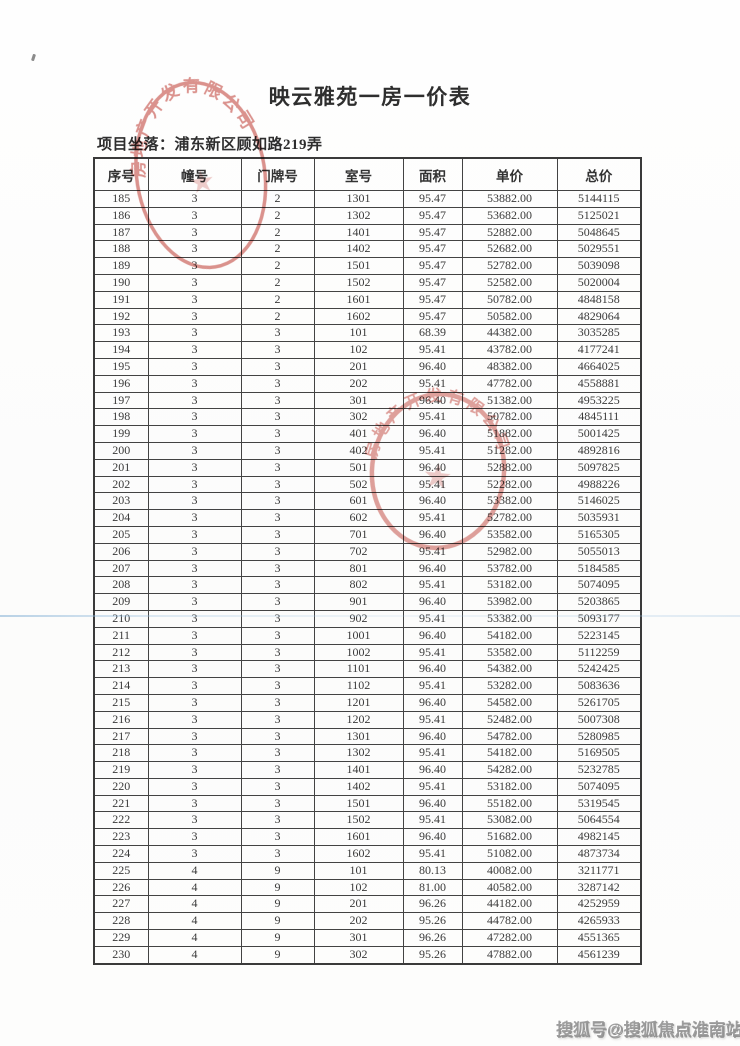  Describe the element at coordinates (121, 568) in the screenshot. I see `table-cell: 207` at that location.